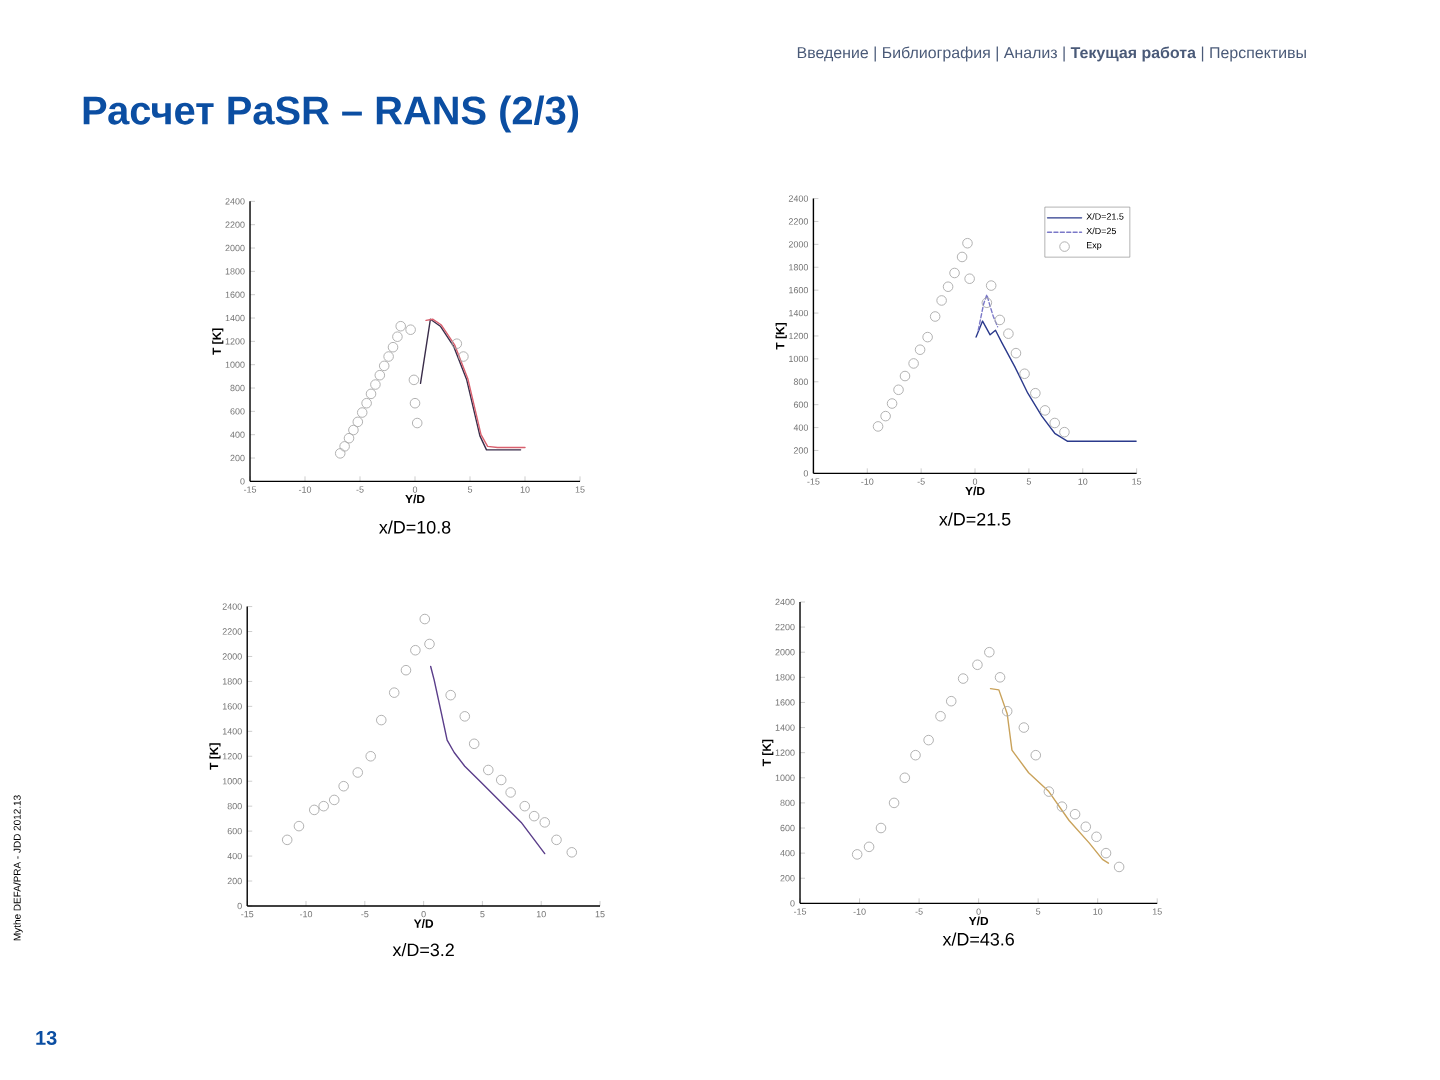 The height and width of the screenshot is (1080, 1440). I want to click on text: x/D=43.6, so click(978, 939).